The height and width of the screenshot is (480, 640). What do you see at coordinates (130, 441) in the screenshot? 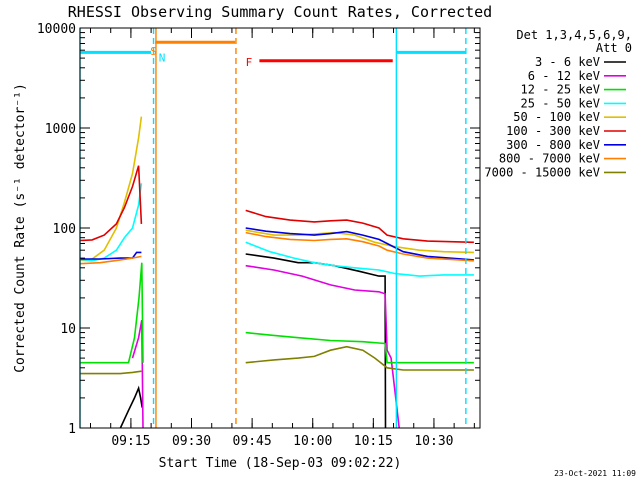
I see `x-tick-label: 09:15` at bounding box center [130, 441].